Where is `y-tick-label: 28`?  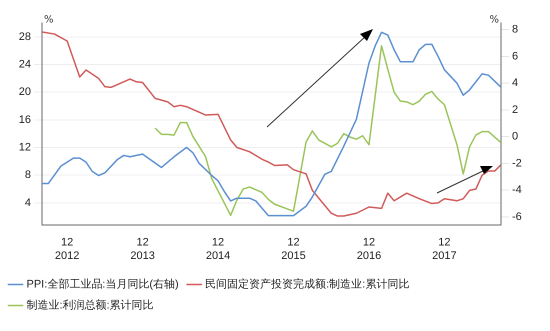 y-tick-label: 28 is located at coordinates (24, 36).